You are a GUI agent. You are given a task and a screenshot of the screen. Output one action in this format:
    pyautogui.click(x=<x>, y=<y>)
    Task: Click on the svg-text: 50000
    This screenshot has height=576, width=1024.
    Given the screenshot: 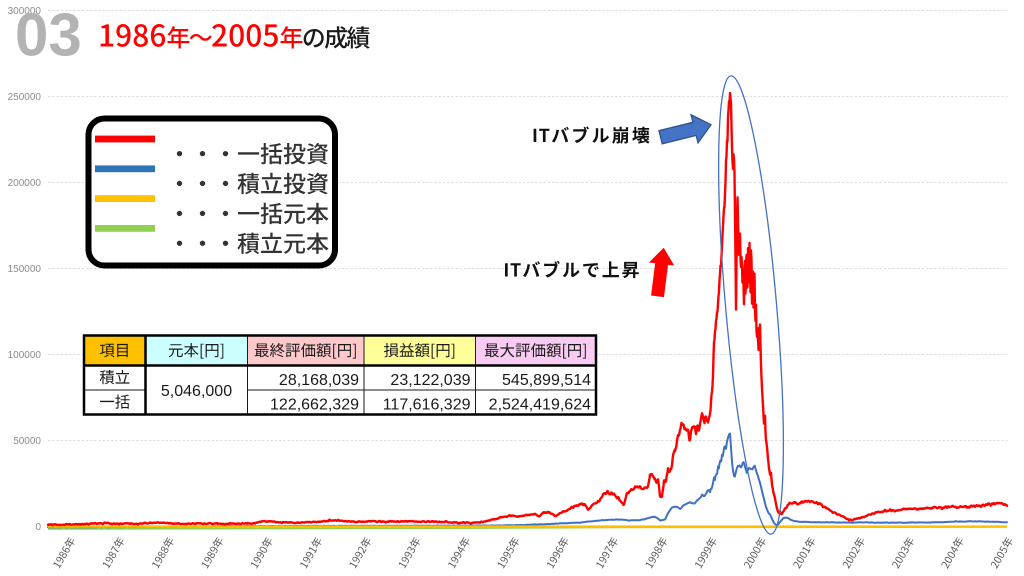 What is the action you would take?
    pyautogui.click(x=27, y=441)
    